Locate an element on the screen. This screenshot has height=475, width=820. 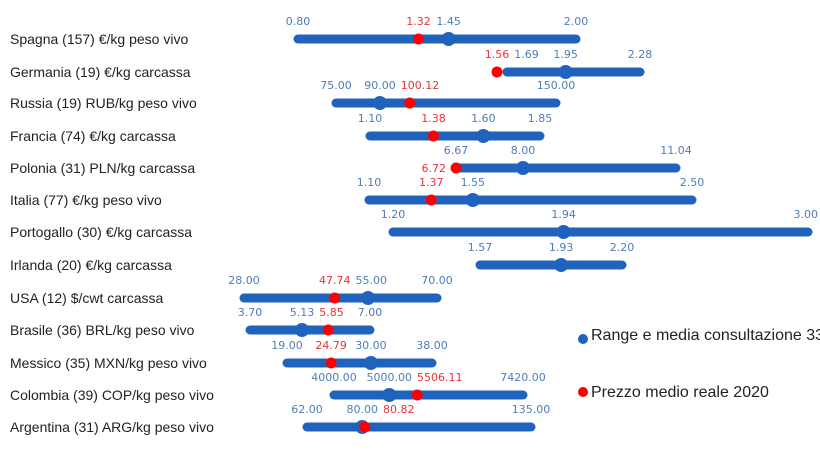
price-label: 1.56 is located at coordinates (497, 54).